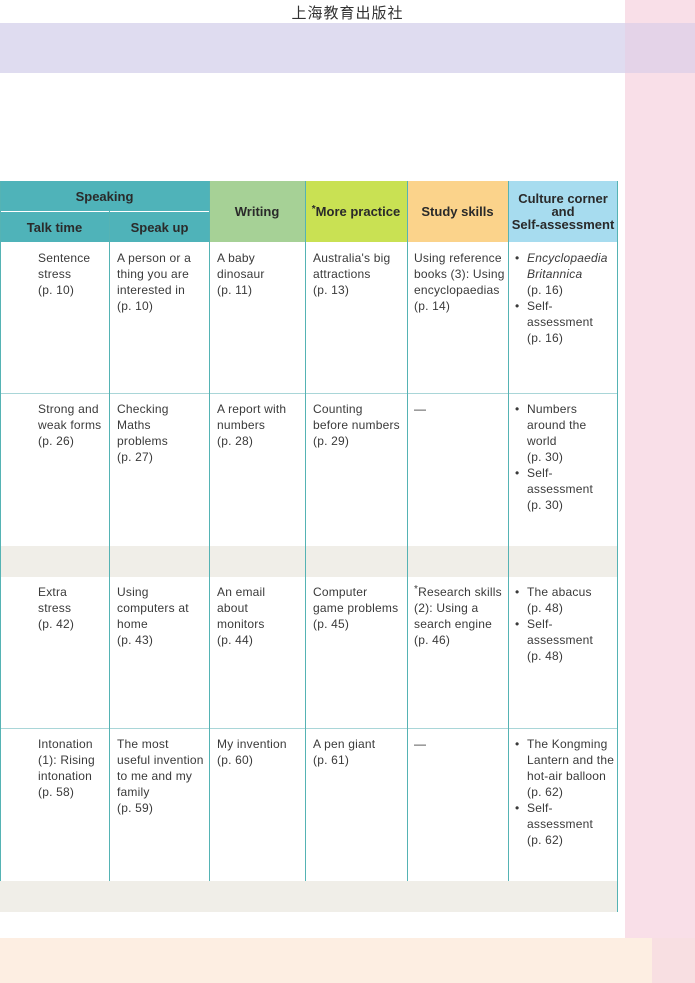 This screenshot has width=695, height=983. I want to click on more-practice-label: More practice, so click(358, 211).